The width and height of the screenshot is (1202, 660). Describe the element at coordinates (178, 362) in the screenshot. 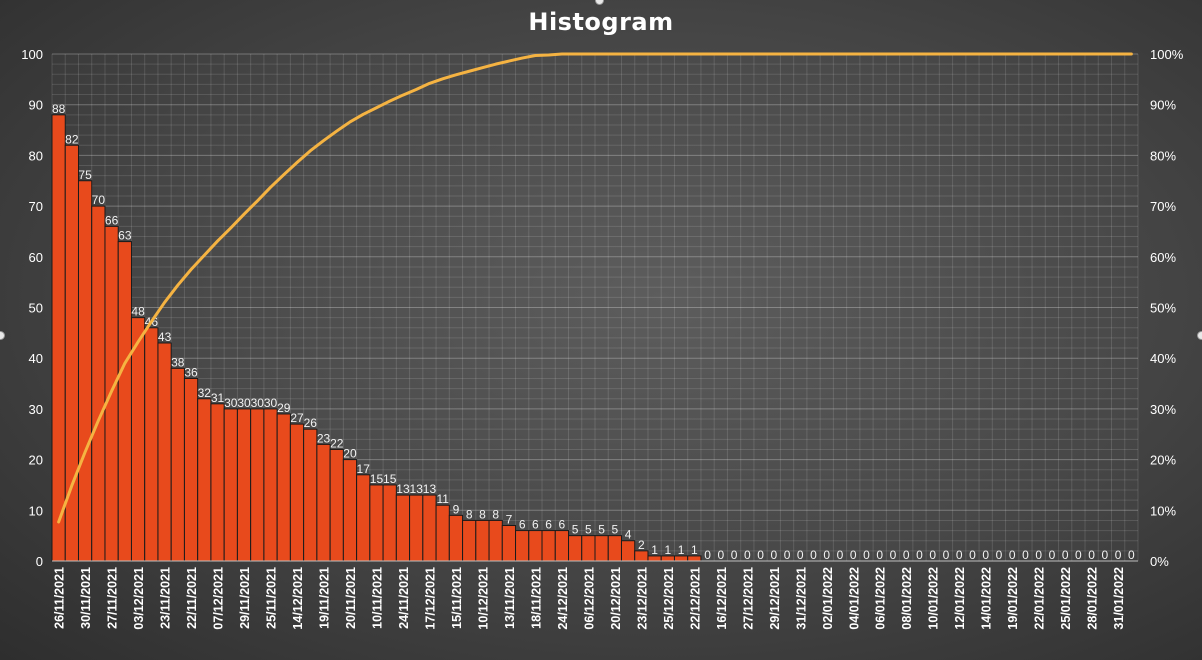

I see `data-label: 38` at that location.